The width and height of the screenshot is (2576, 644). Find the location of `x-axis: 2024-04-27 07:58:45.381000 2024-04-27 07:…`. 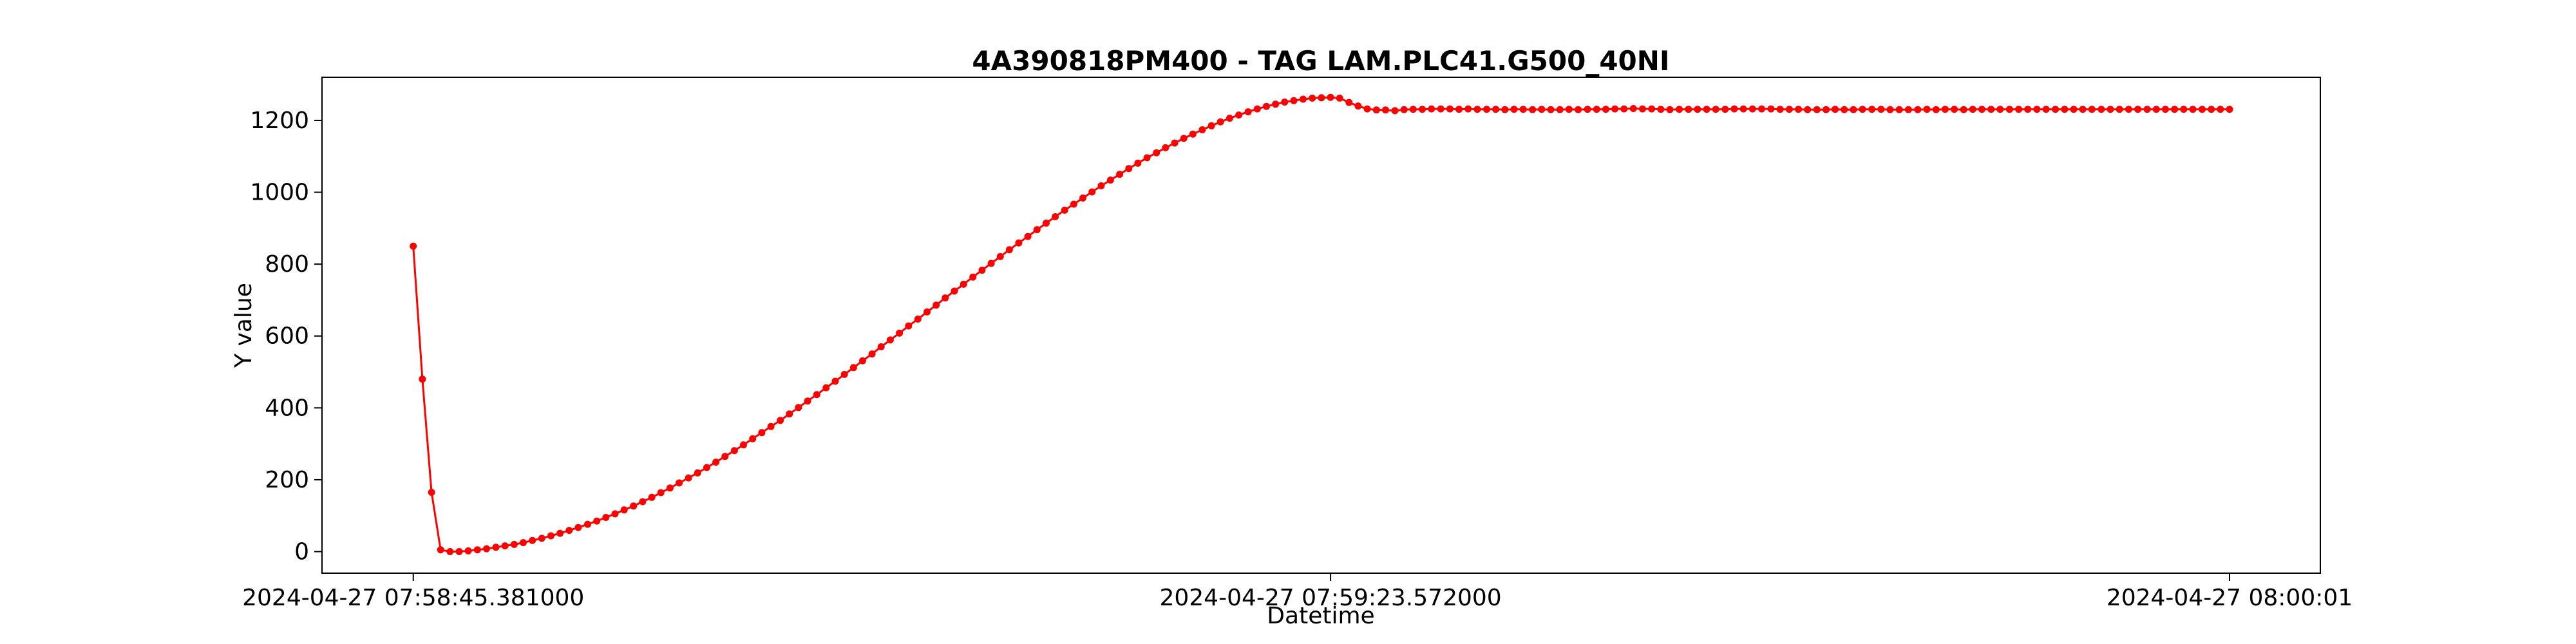

x-axis: 2024-04-27 07:58:45.381000 2024-04-27 07:… is located at coordinates (1297, 592).